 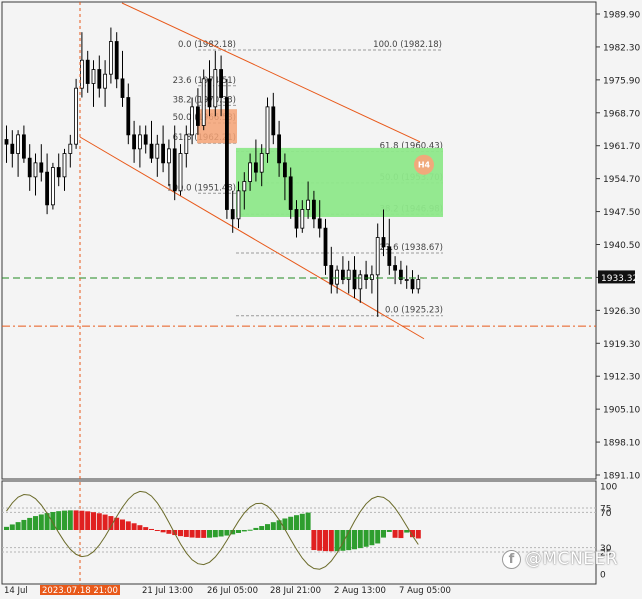 What do you see at coordinates (621, 246) in the screenshot?
I see `price-tick-label: 1940.50` at bounding box center [621, 246].